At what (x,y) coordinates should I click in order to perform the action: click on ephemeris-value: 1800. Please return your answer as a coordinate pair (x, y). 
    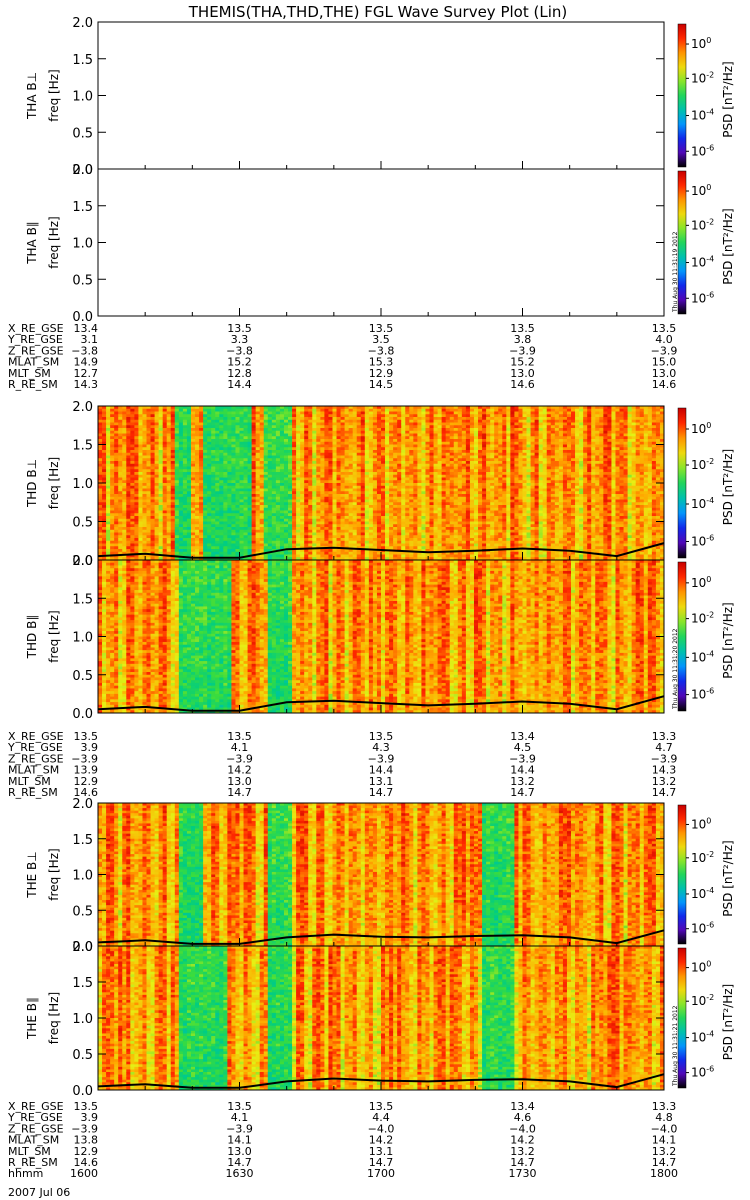
    Looking at the image, I should click on (664, 1173).